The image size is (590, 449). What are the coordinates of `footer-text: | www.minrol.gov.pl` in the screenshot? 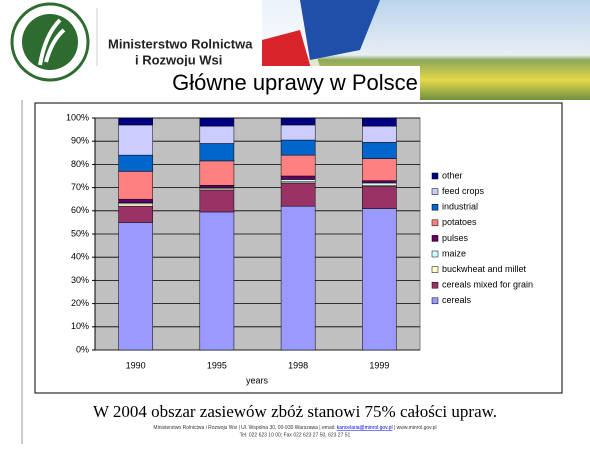 It's located at (415, 428).